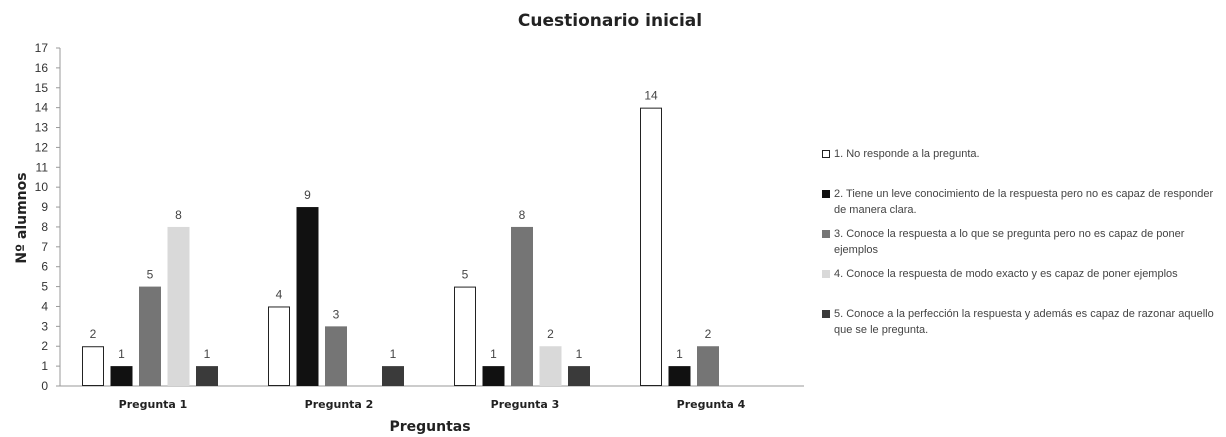  I want to click on data-label: 3, so click(336, 314).